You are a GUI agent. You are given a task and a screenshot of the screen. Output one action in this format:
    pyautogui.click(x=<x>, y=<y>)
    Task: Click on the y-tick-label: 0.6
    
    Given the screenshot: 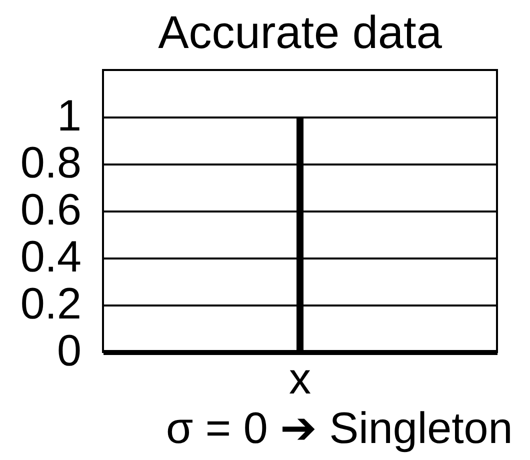 What is the action you would take?
    pyautogui.click(x=51, y=210)
    